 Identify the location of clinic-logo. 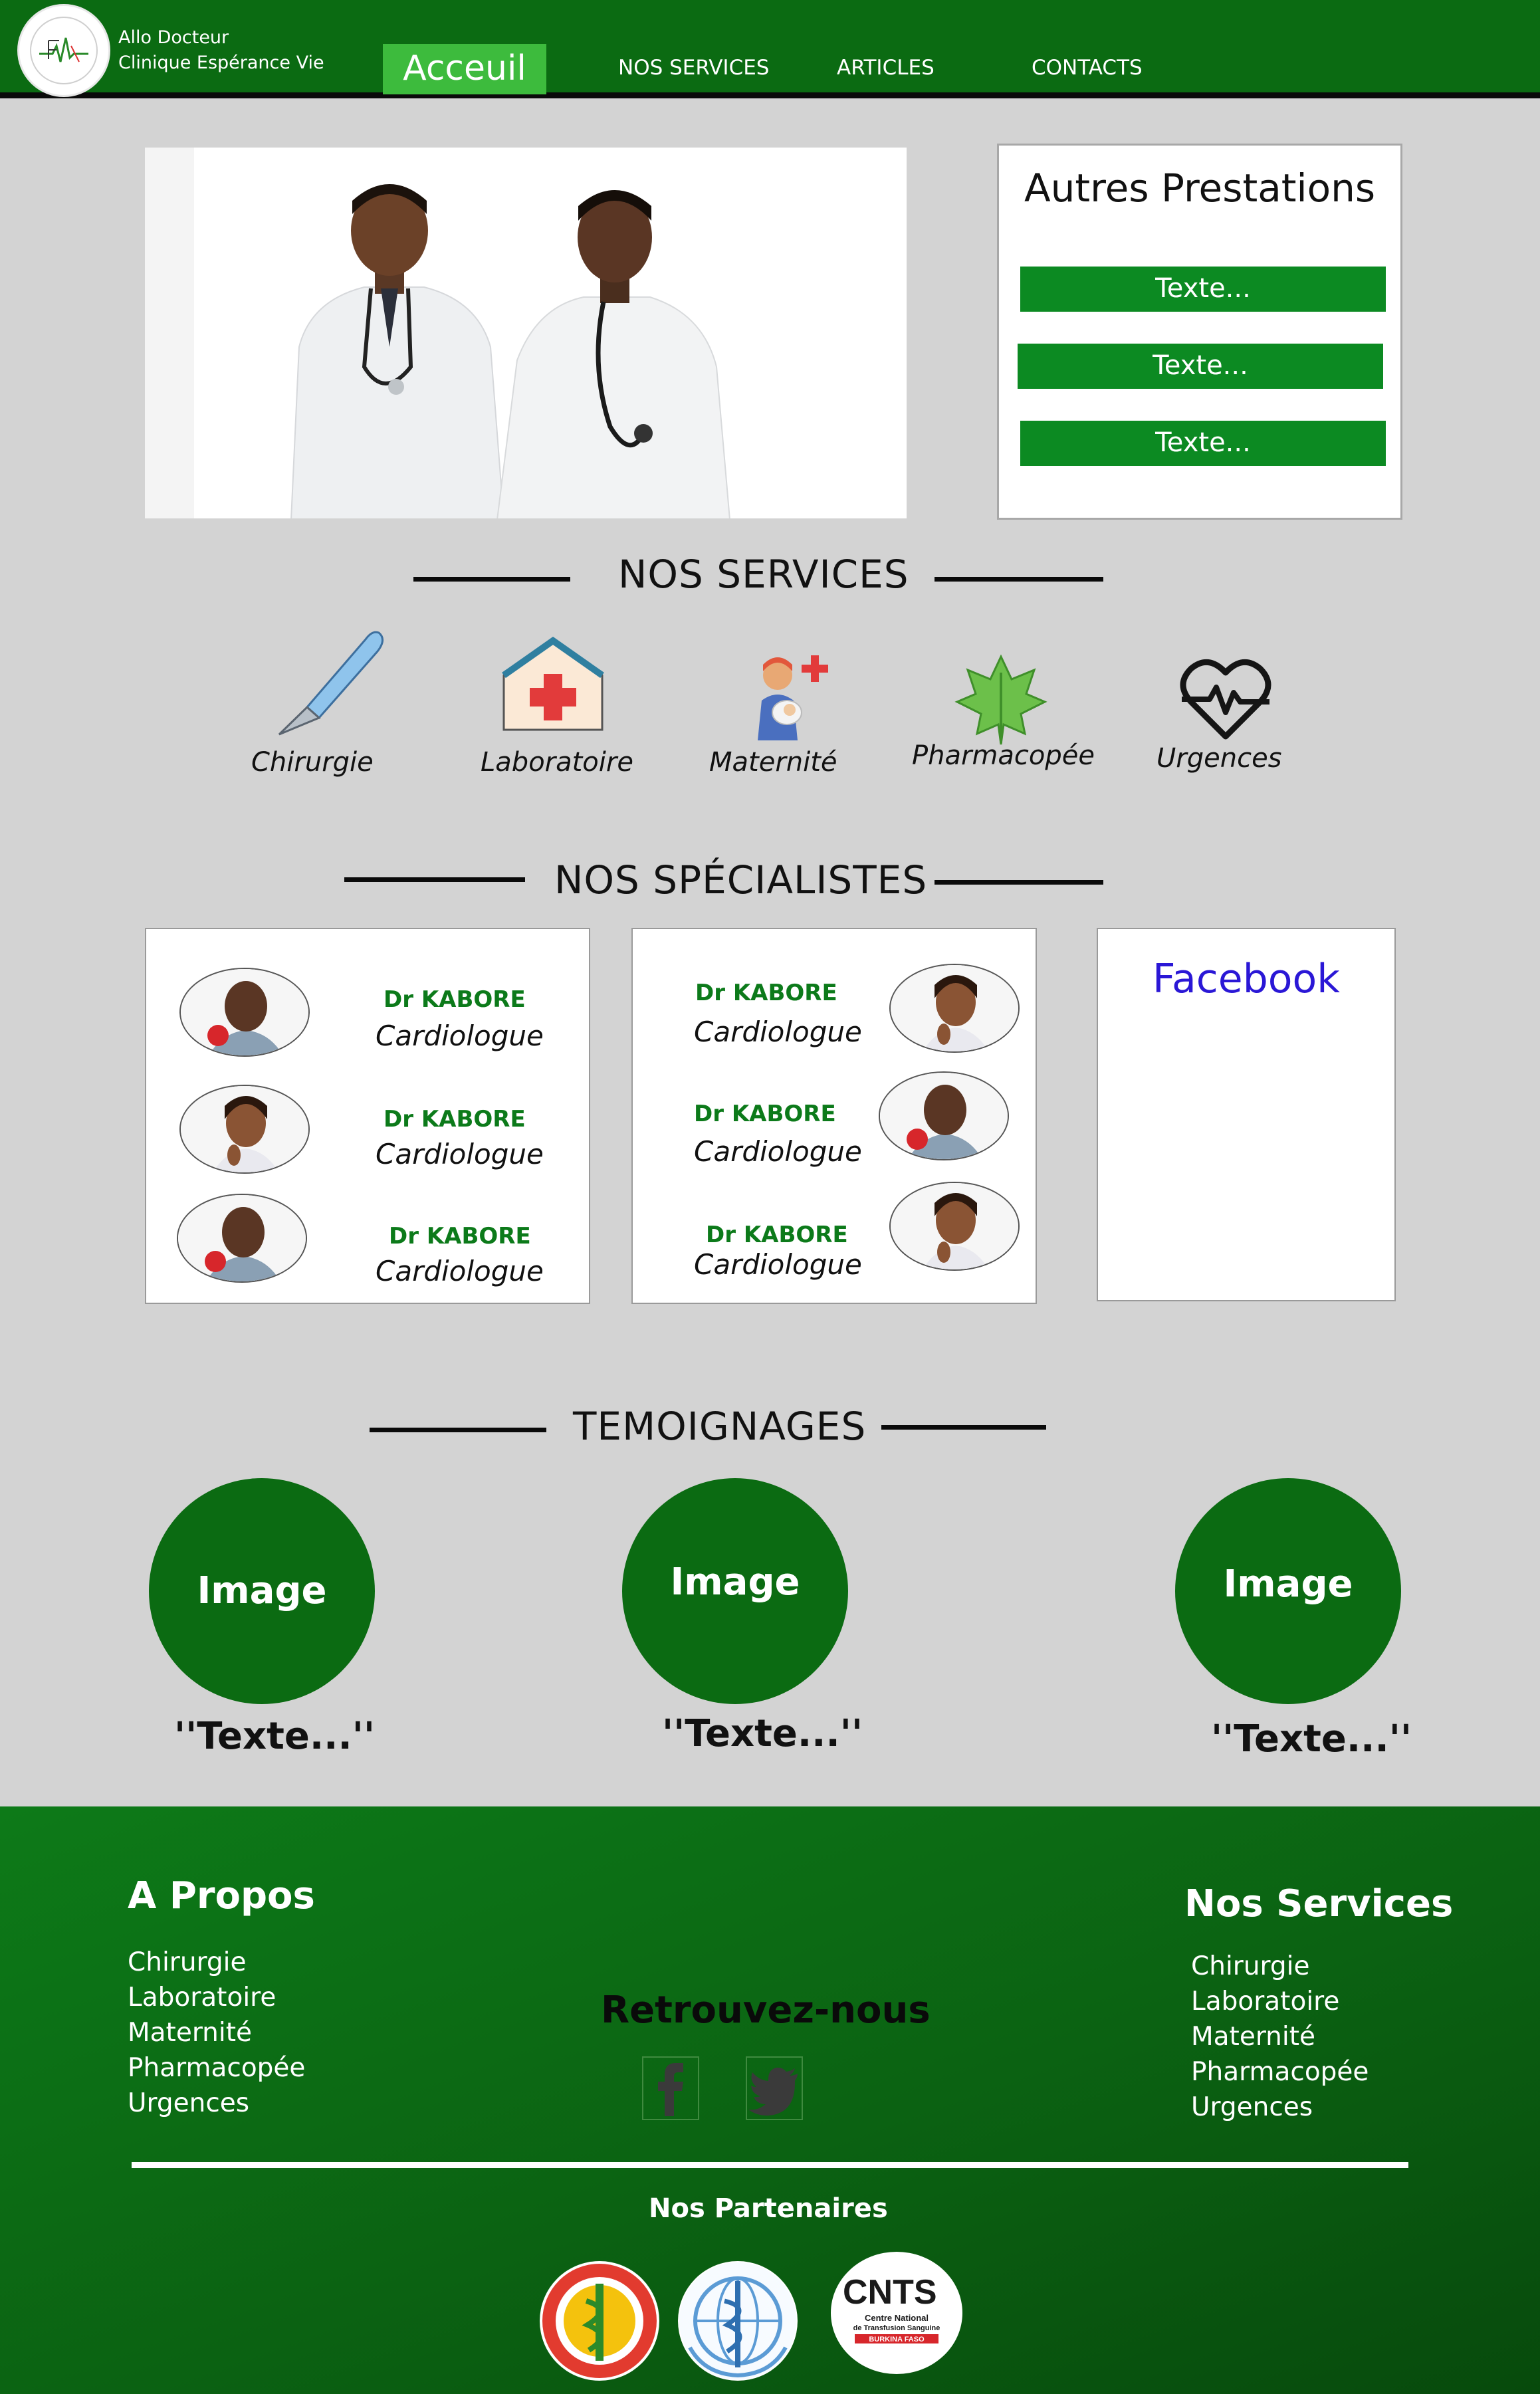
(64, 50).